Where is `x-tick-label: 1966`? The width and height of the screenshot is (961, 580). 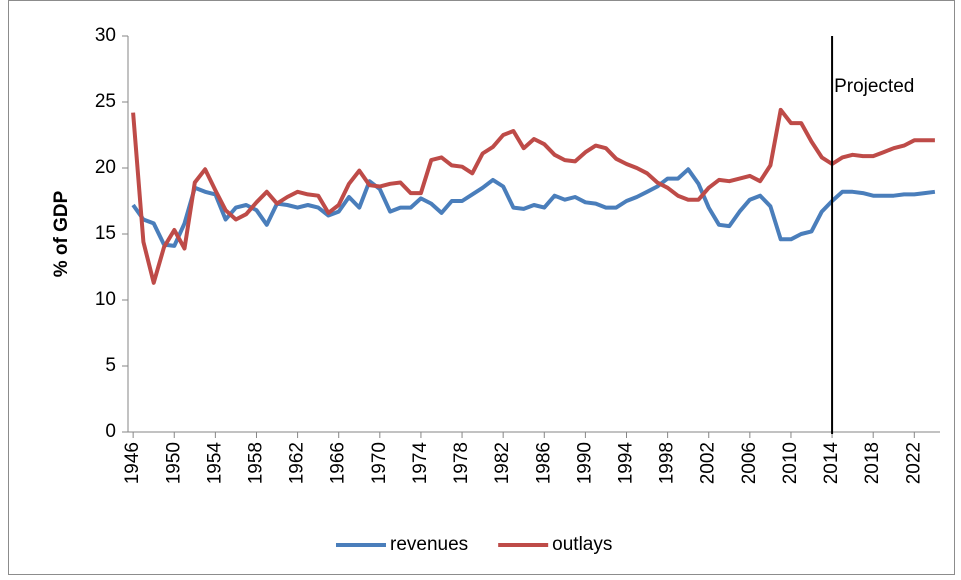
x-tick-label: 1966 is located at coordinates (338, 463).